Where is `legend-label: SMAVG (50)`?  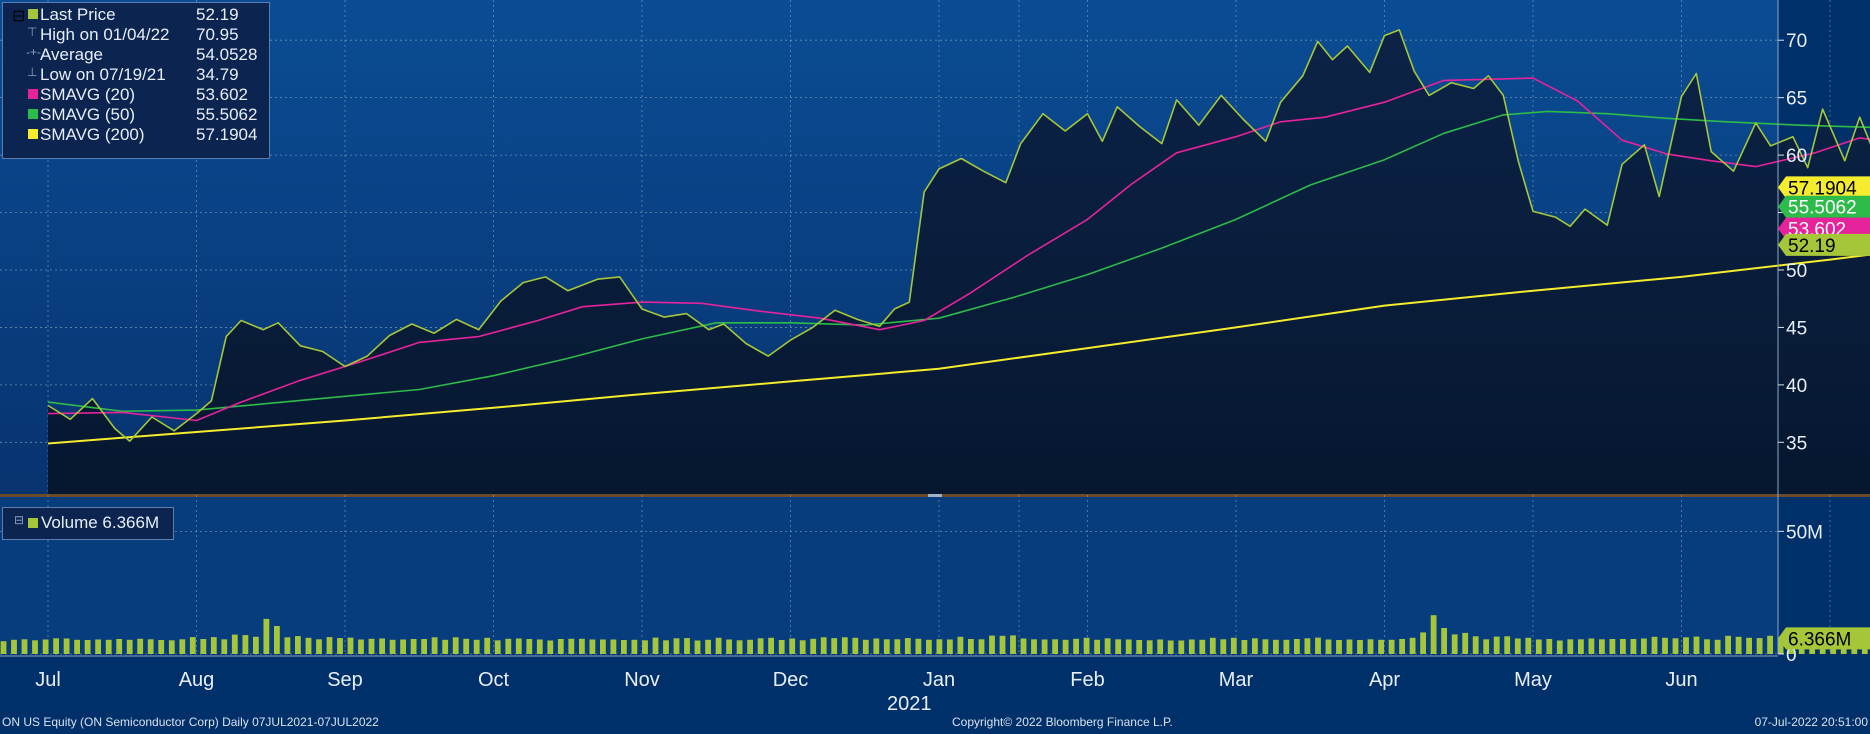 legend-label: SMAVG (50) is located at coordinates (88, 114).